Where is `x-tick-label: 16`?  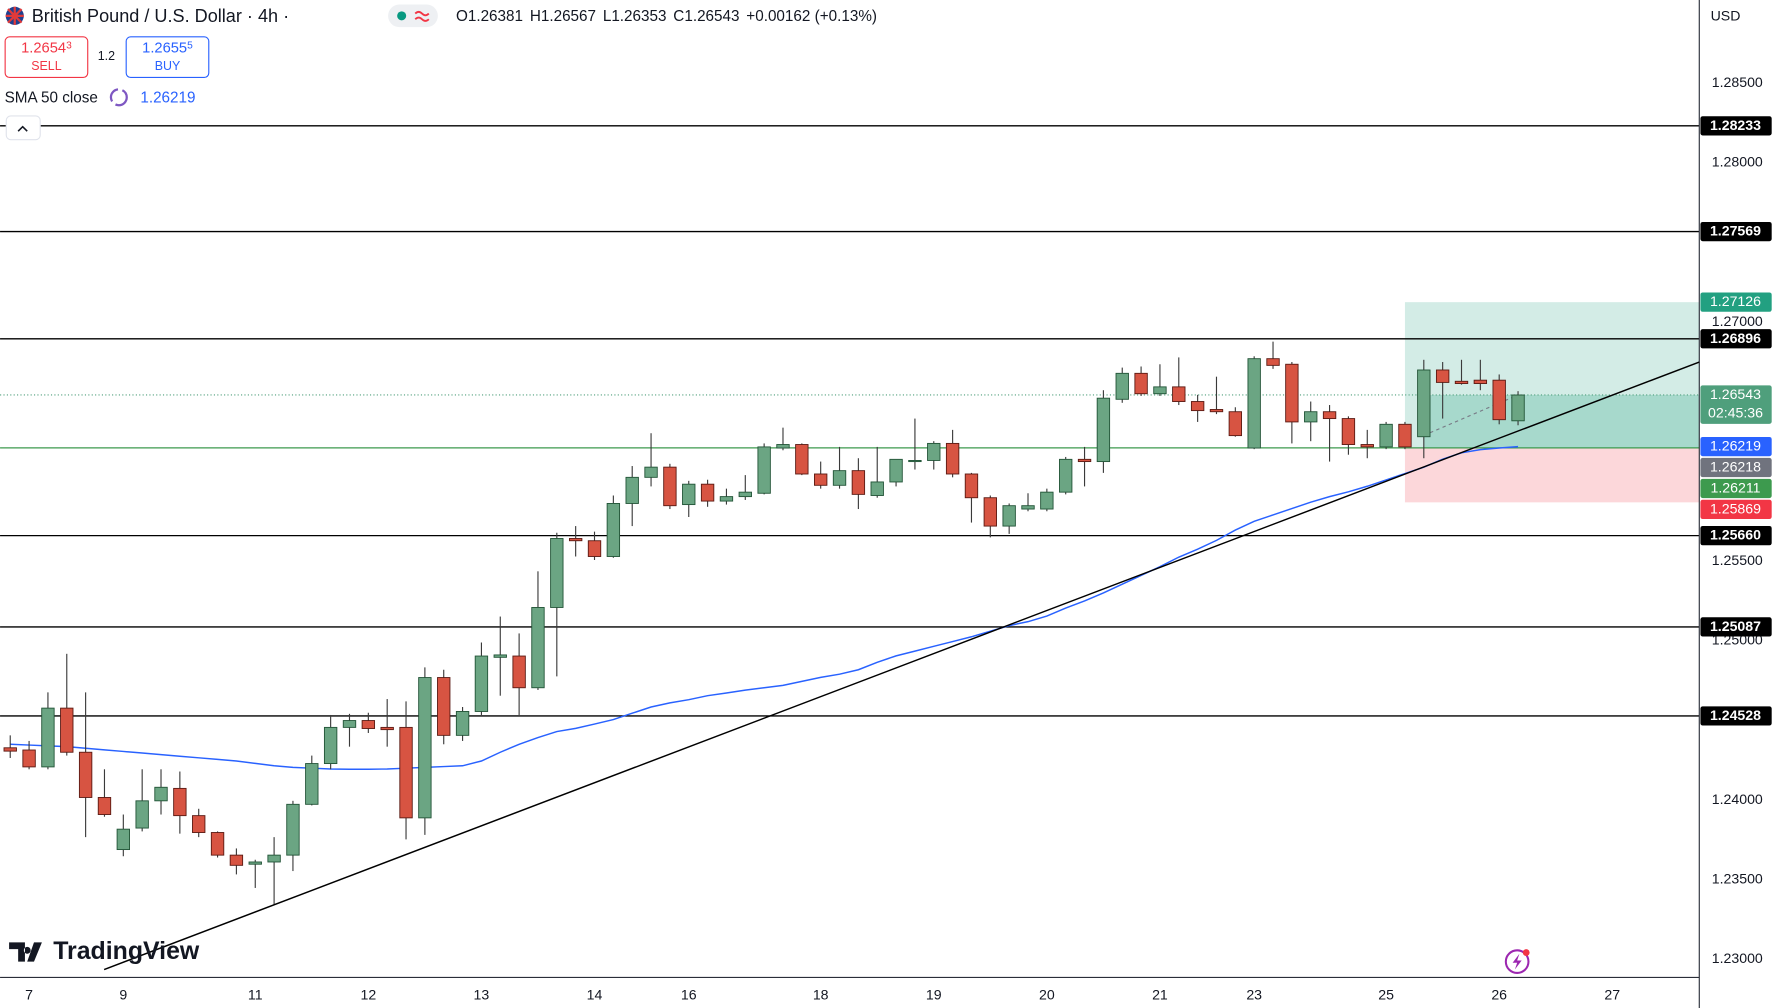
x-tick-label: 16 is located at coordinates (689, 994).